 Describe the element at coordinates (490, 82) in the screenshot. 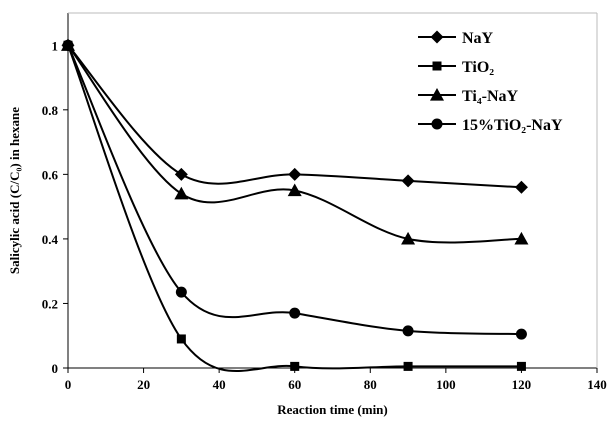

I see `legend: NaY TiO₂ Ti₄-NaY 15%TiO₂-NaY` at that location.